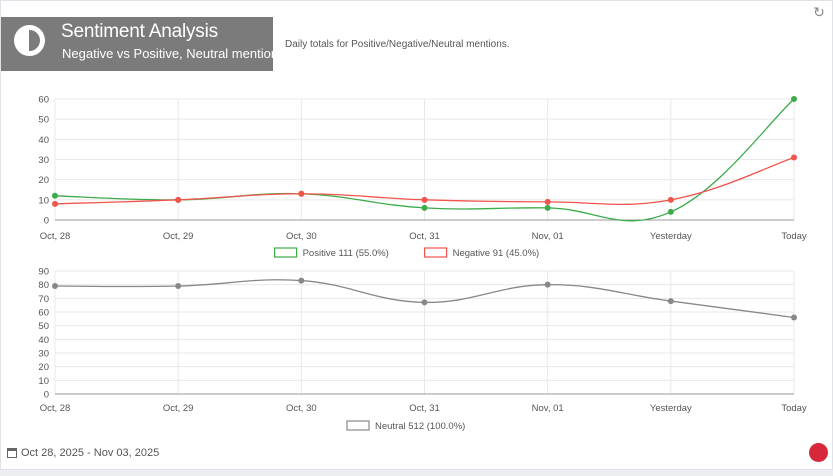 Image resolution: width=833 pixels, height=476 pixels. I want to click on date-range: Oct 28, 2025 - Nov 03, 2025, so click(83, 453).